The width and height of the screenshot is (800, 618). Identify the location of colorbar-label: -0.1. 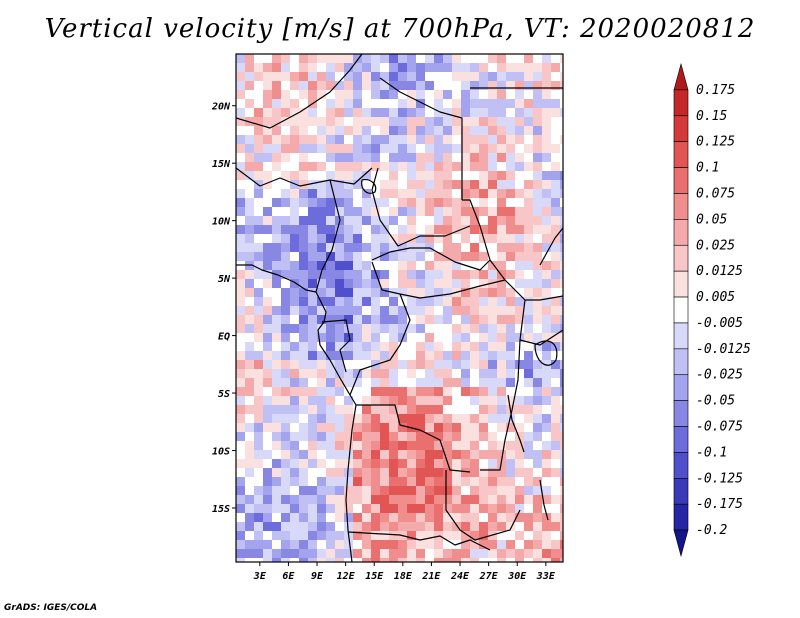
(711, 452).